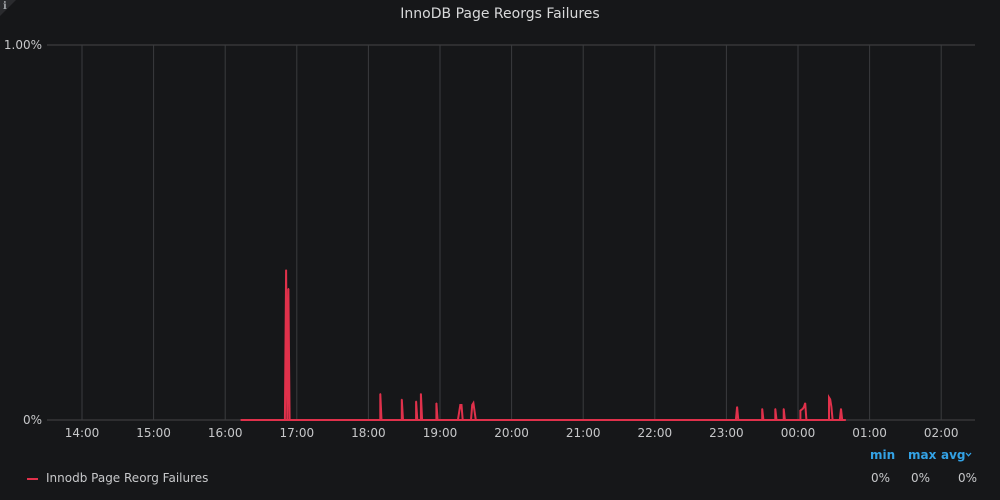 The width and height of the screenshot is (1000, 500). What do you see at coordinates (225, 433) in the screenshot?
I see `x-tick-label: 16:00` at bounding box center [225, 433].